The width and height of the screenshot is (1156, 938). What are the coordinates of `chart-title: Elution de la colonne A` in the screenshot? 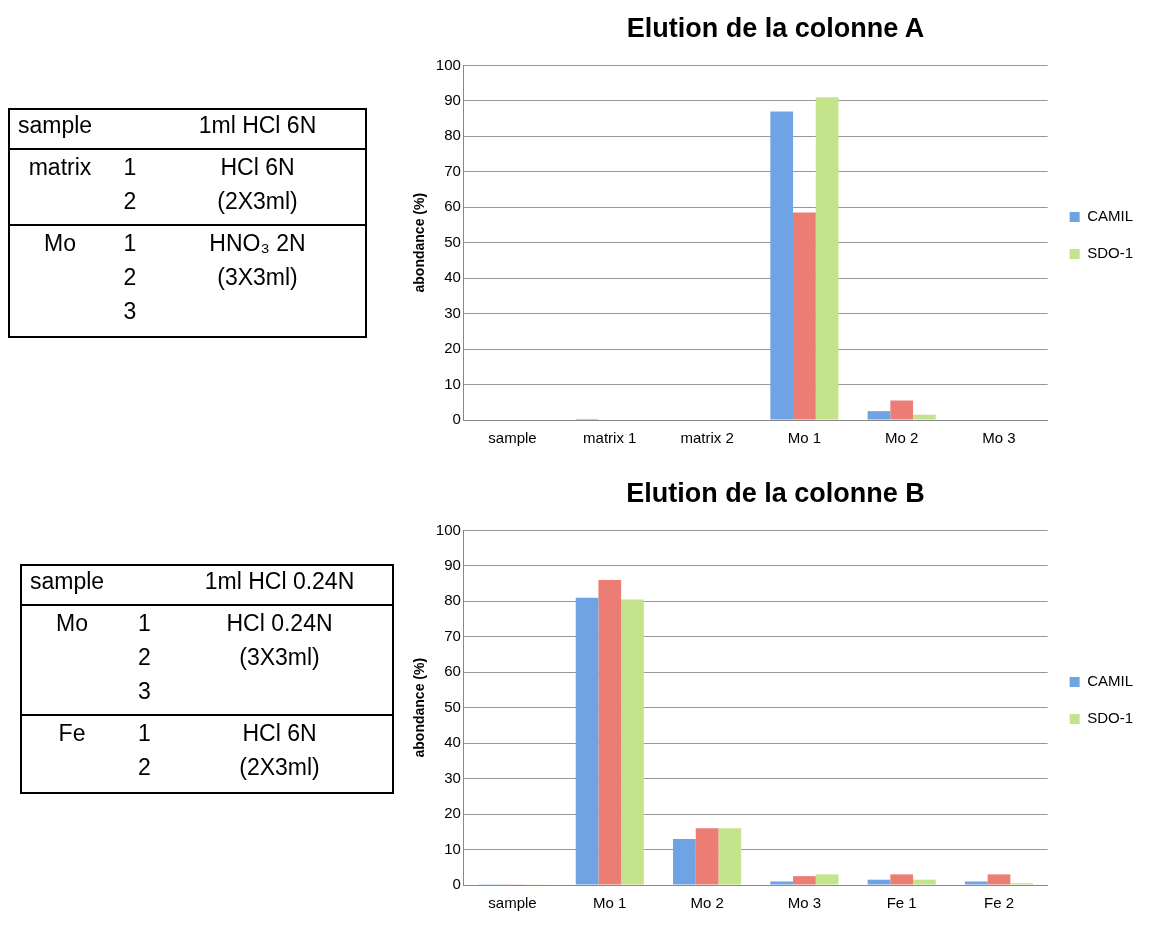 It's located at (775, 27).